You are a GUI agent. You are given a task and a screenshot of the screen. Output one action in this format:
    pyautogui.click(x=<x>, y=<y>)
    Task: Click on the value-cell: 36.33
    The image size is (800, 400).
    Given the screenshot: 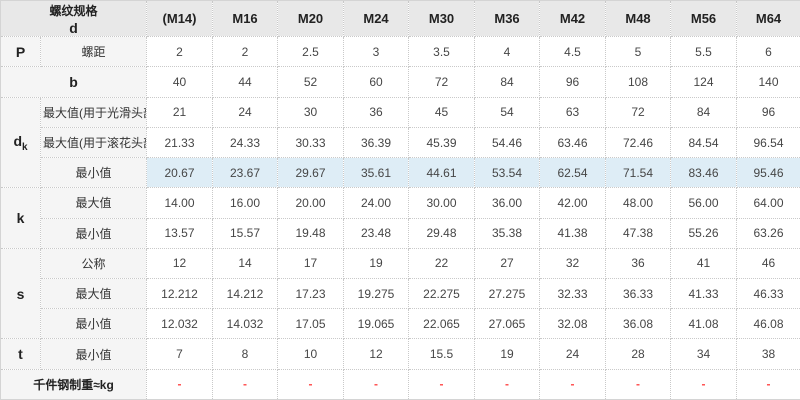 What is the action you would take?
    pyautogui.click(x=638, y=294)
    